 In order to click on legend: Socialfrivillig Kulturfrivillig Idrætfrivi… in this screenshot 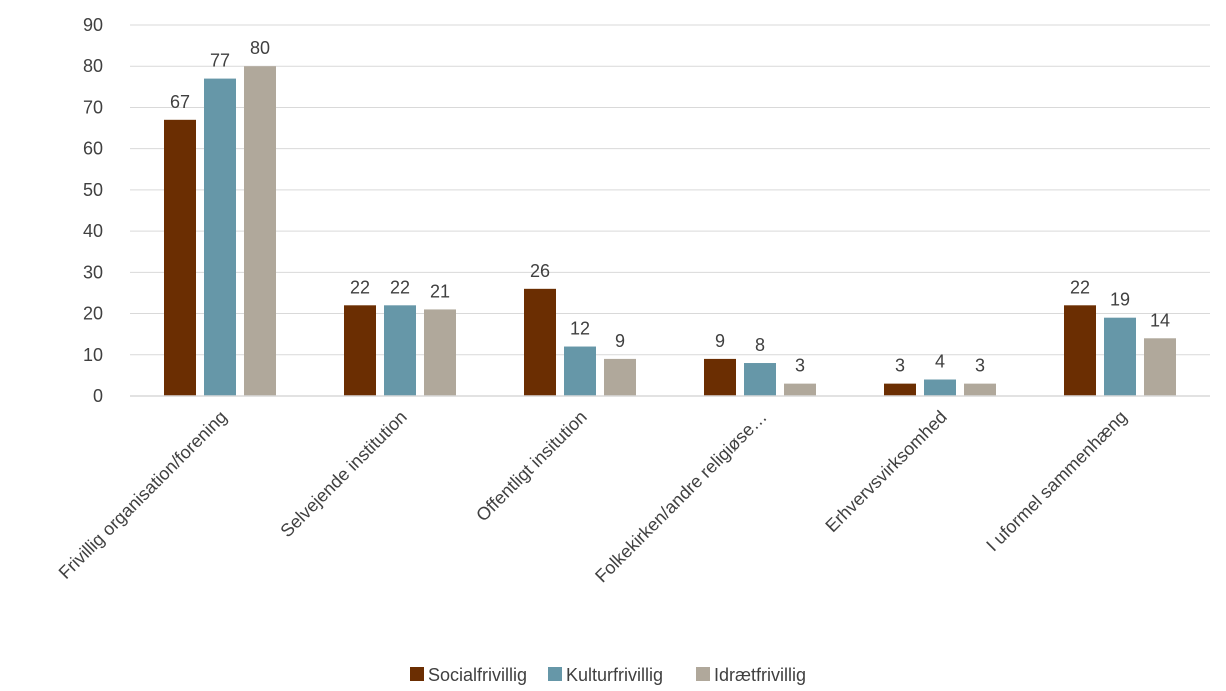, I will do `click(608, 675)`.